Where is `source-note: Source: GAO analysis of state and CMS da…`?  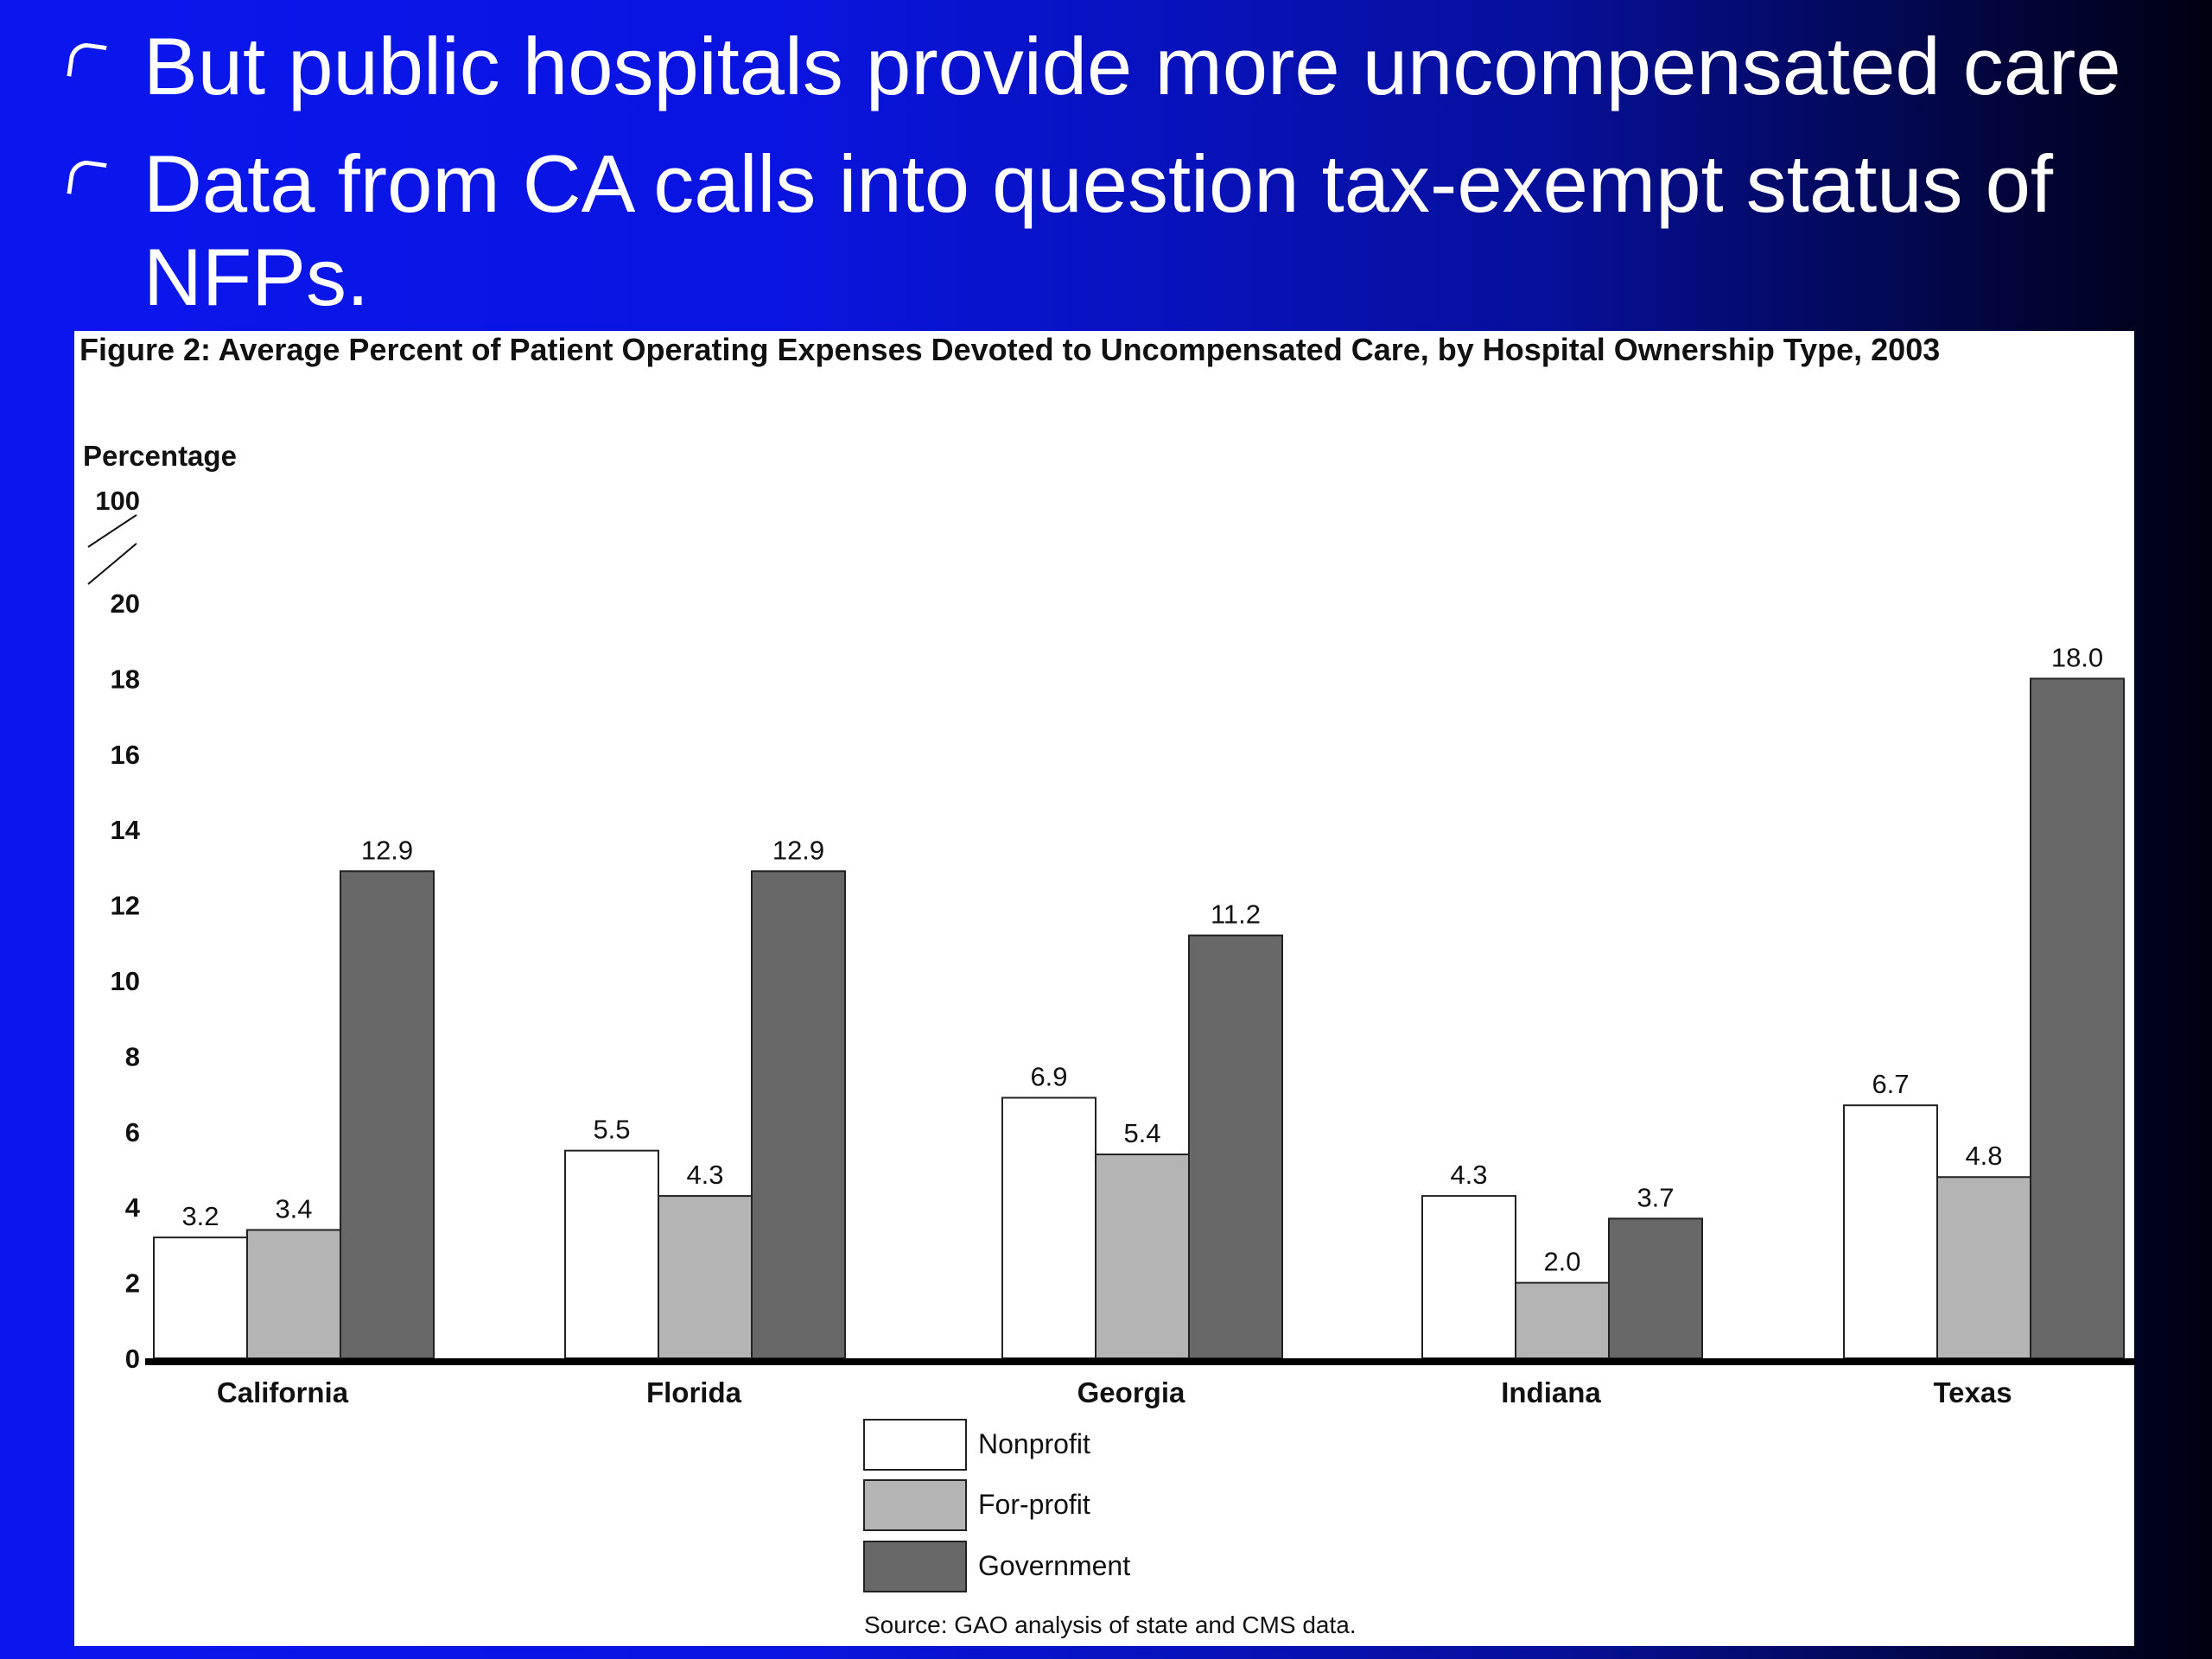
source-note: Source: GAO analysis of state and CMS da… is located at coordinates (1110, 1624).